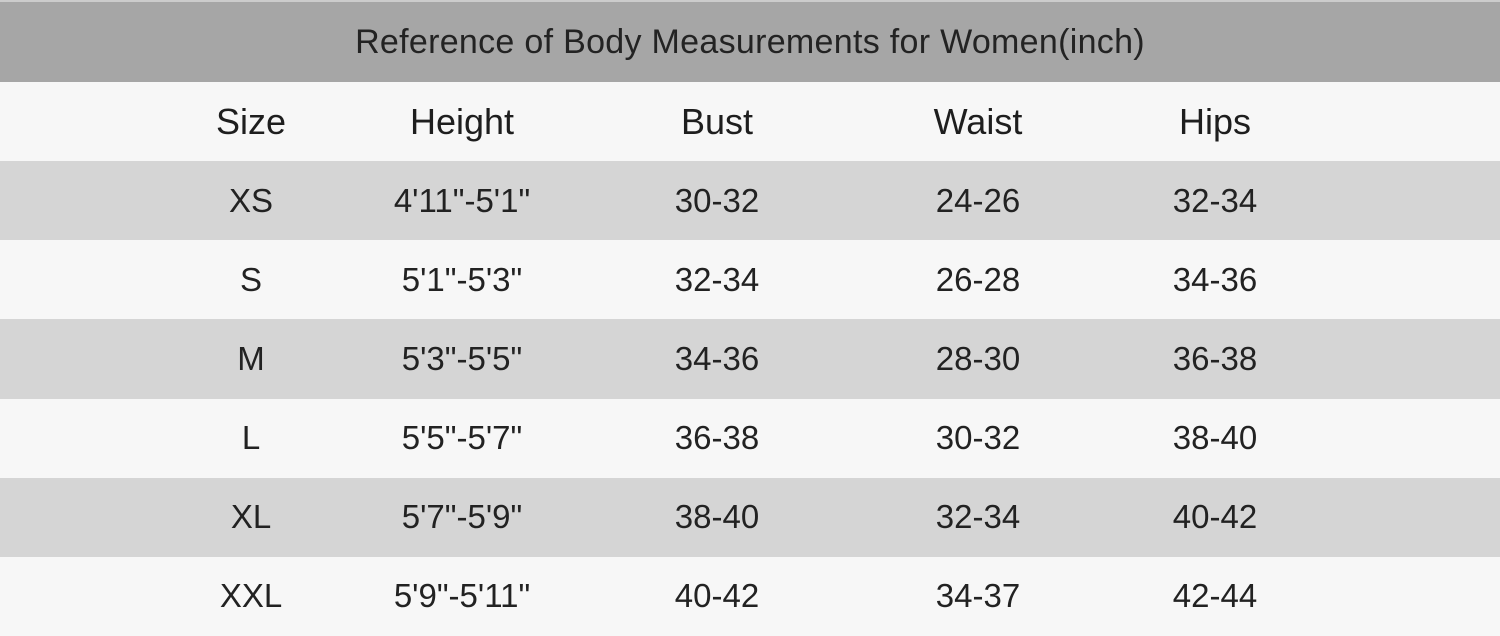  I want to click on cell-waist: 26-28, so click(978, 279).